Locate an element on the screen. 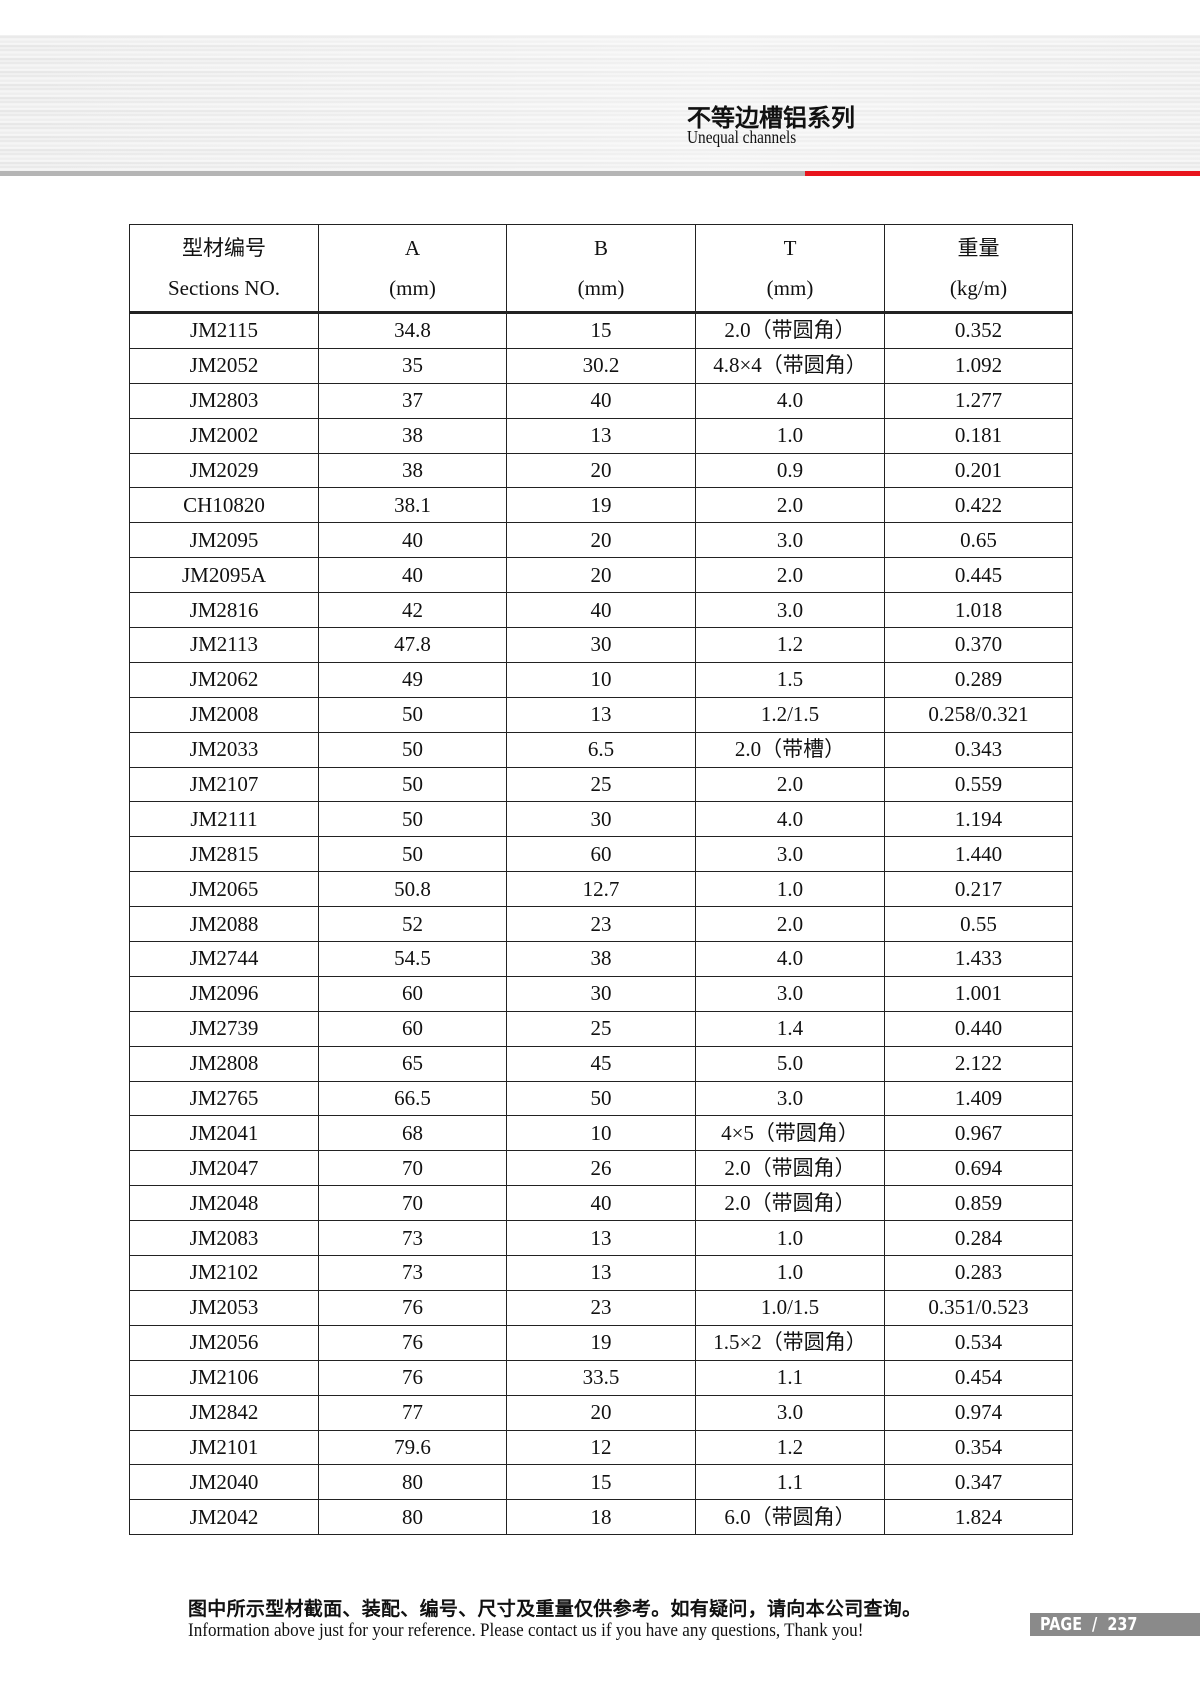 The image size is (1200, 1697). table-row: JM2088 52 23 2.0 0.55 is located at coordinates (601, 924).